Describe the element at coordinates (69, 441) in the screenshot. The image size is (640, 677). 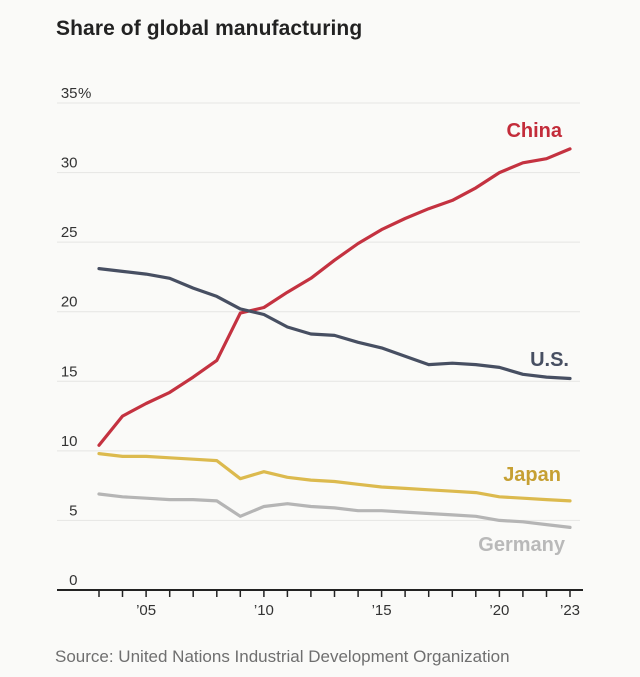
I see `y-tick-label: 10` at that location.